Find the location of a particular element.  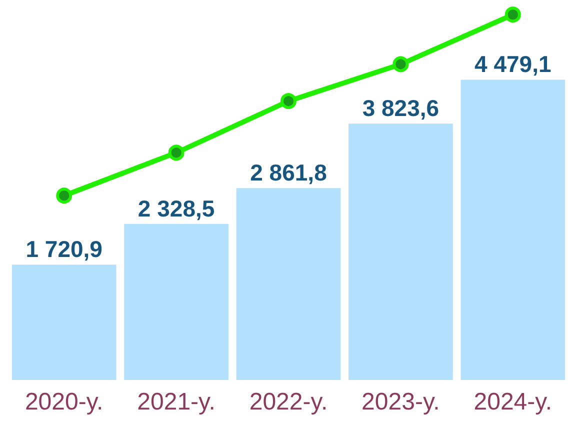

x-tick-label: 2022-y. is located at coordinates (288, 402).